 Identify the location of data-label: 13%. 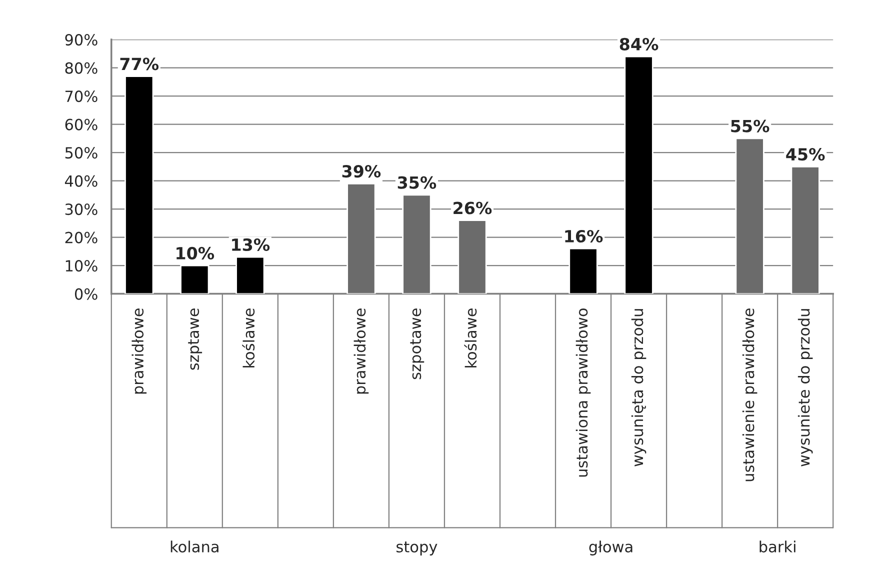
(251, 245).